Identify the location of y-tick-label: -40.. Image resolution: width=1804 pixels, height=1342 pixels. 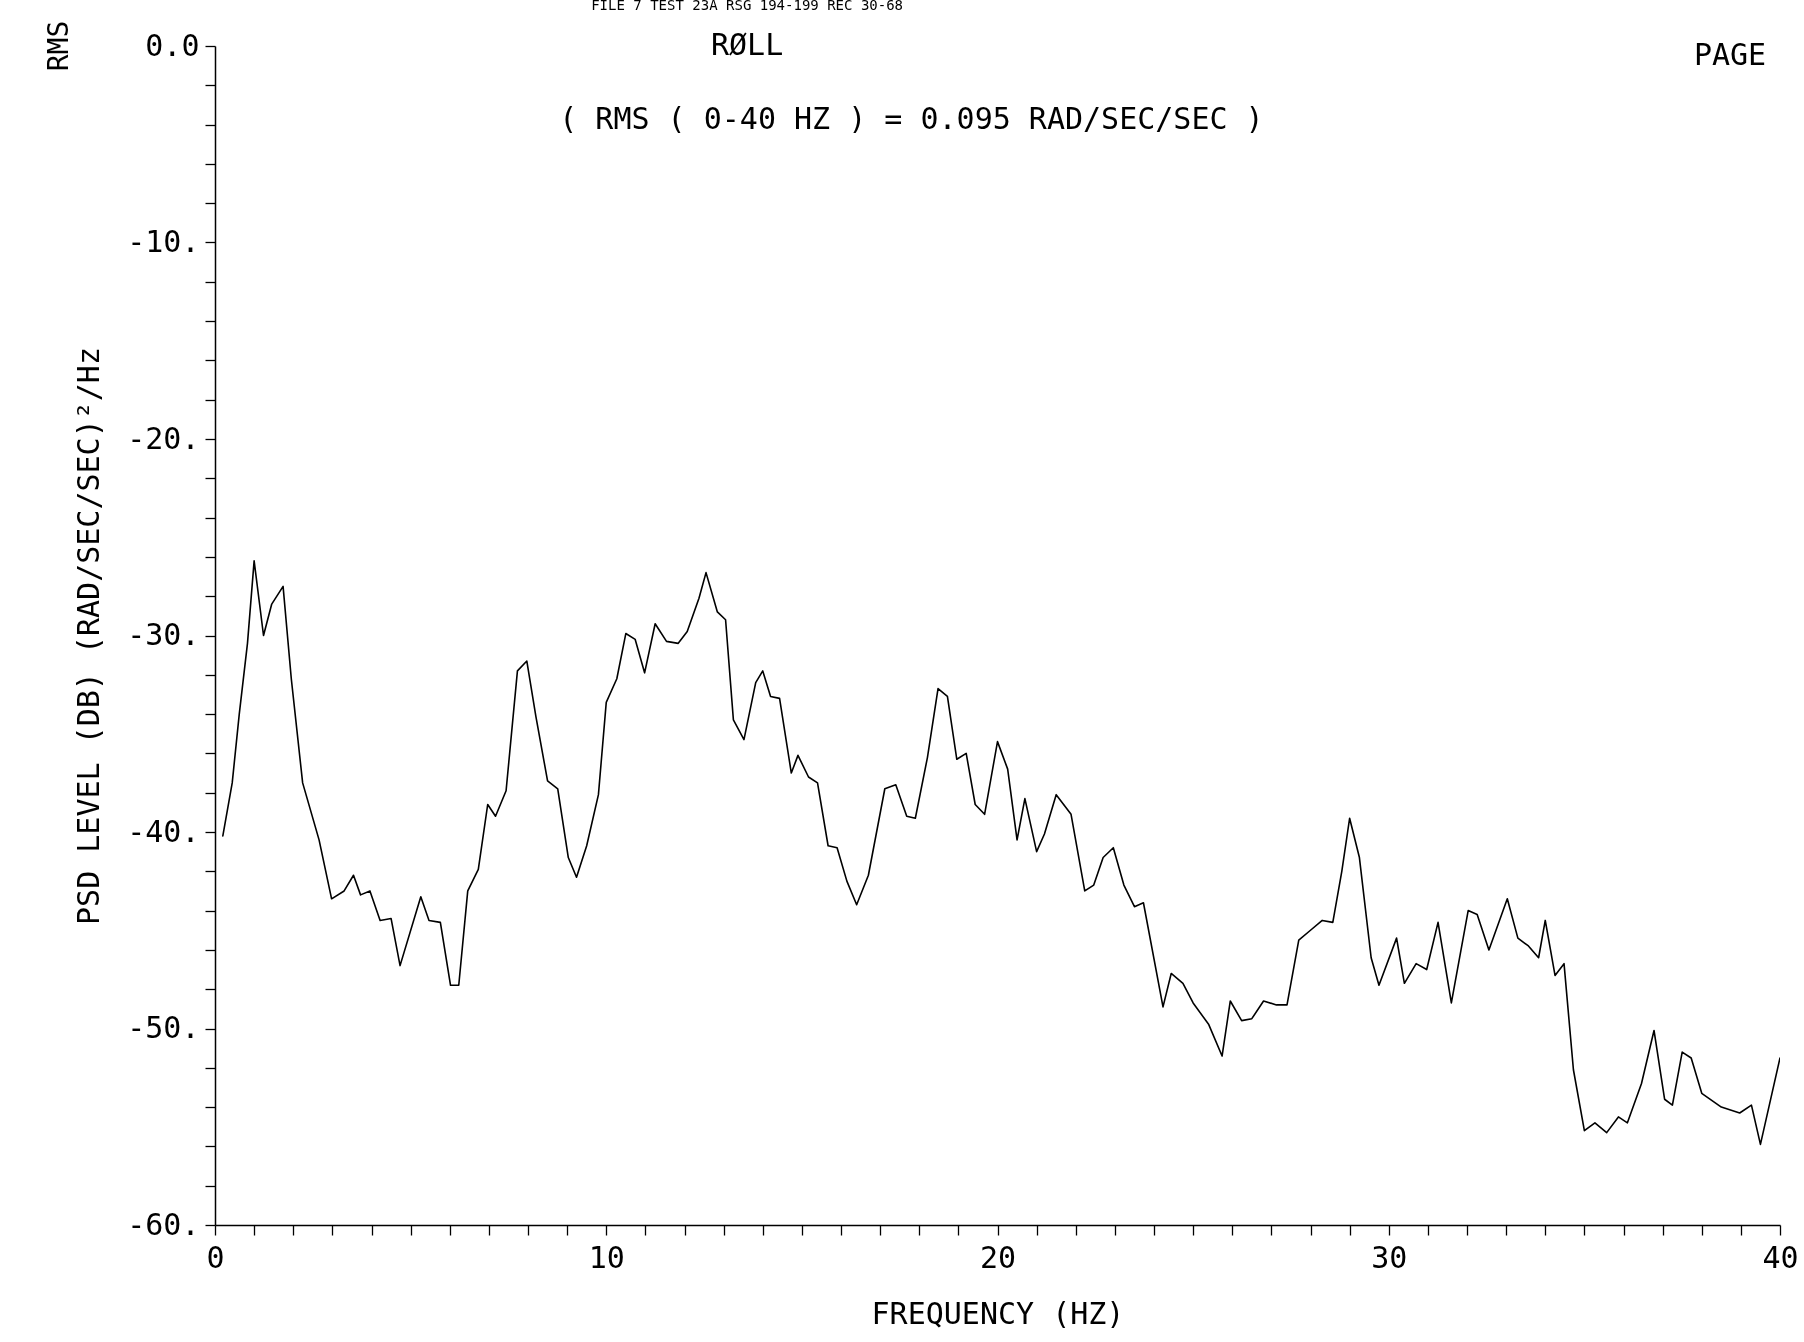
(163, 831).